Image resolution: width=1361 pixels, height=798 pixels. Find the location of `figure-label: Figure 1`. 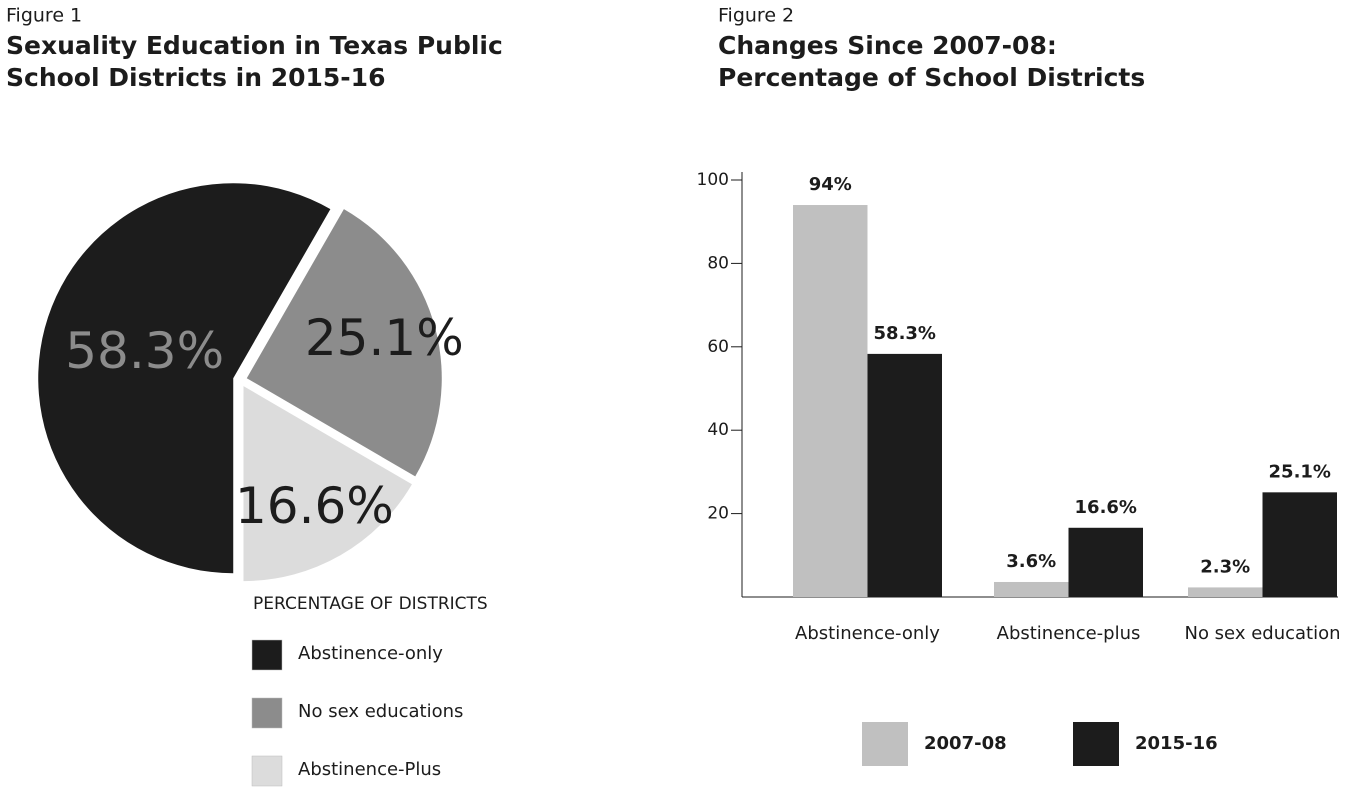

figure-label: Figure 1 is located at coordinates (44, 16).